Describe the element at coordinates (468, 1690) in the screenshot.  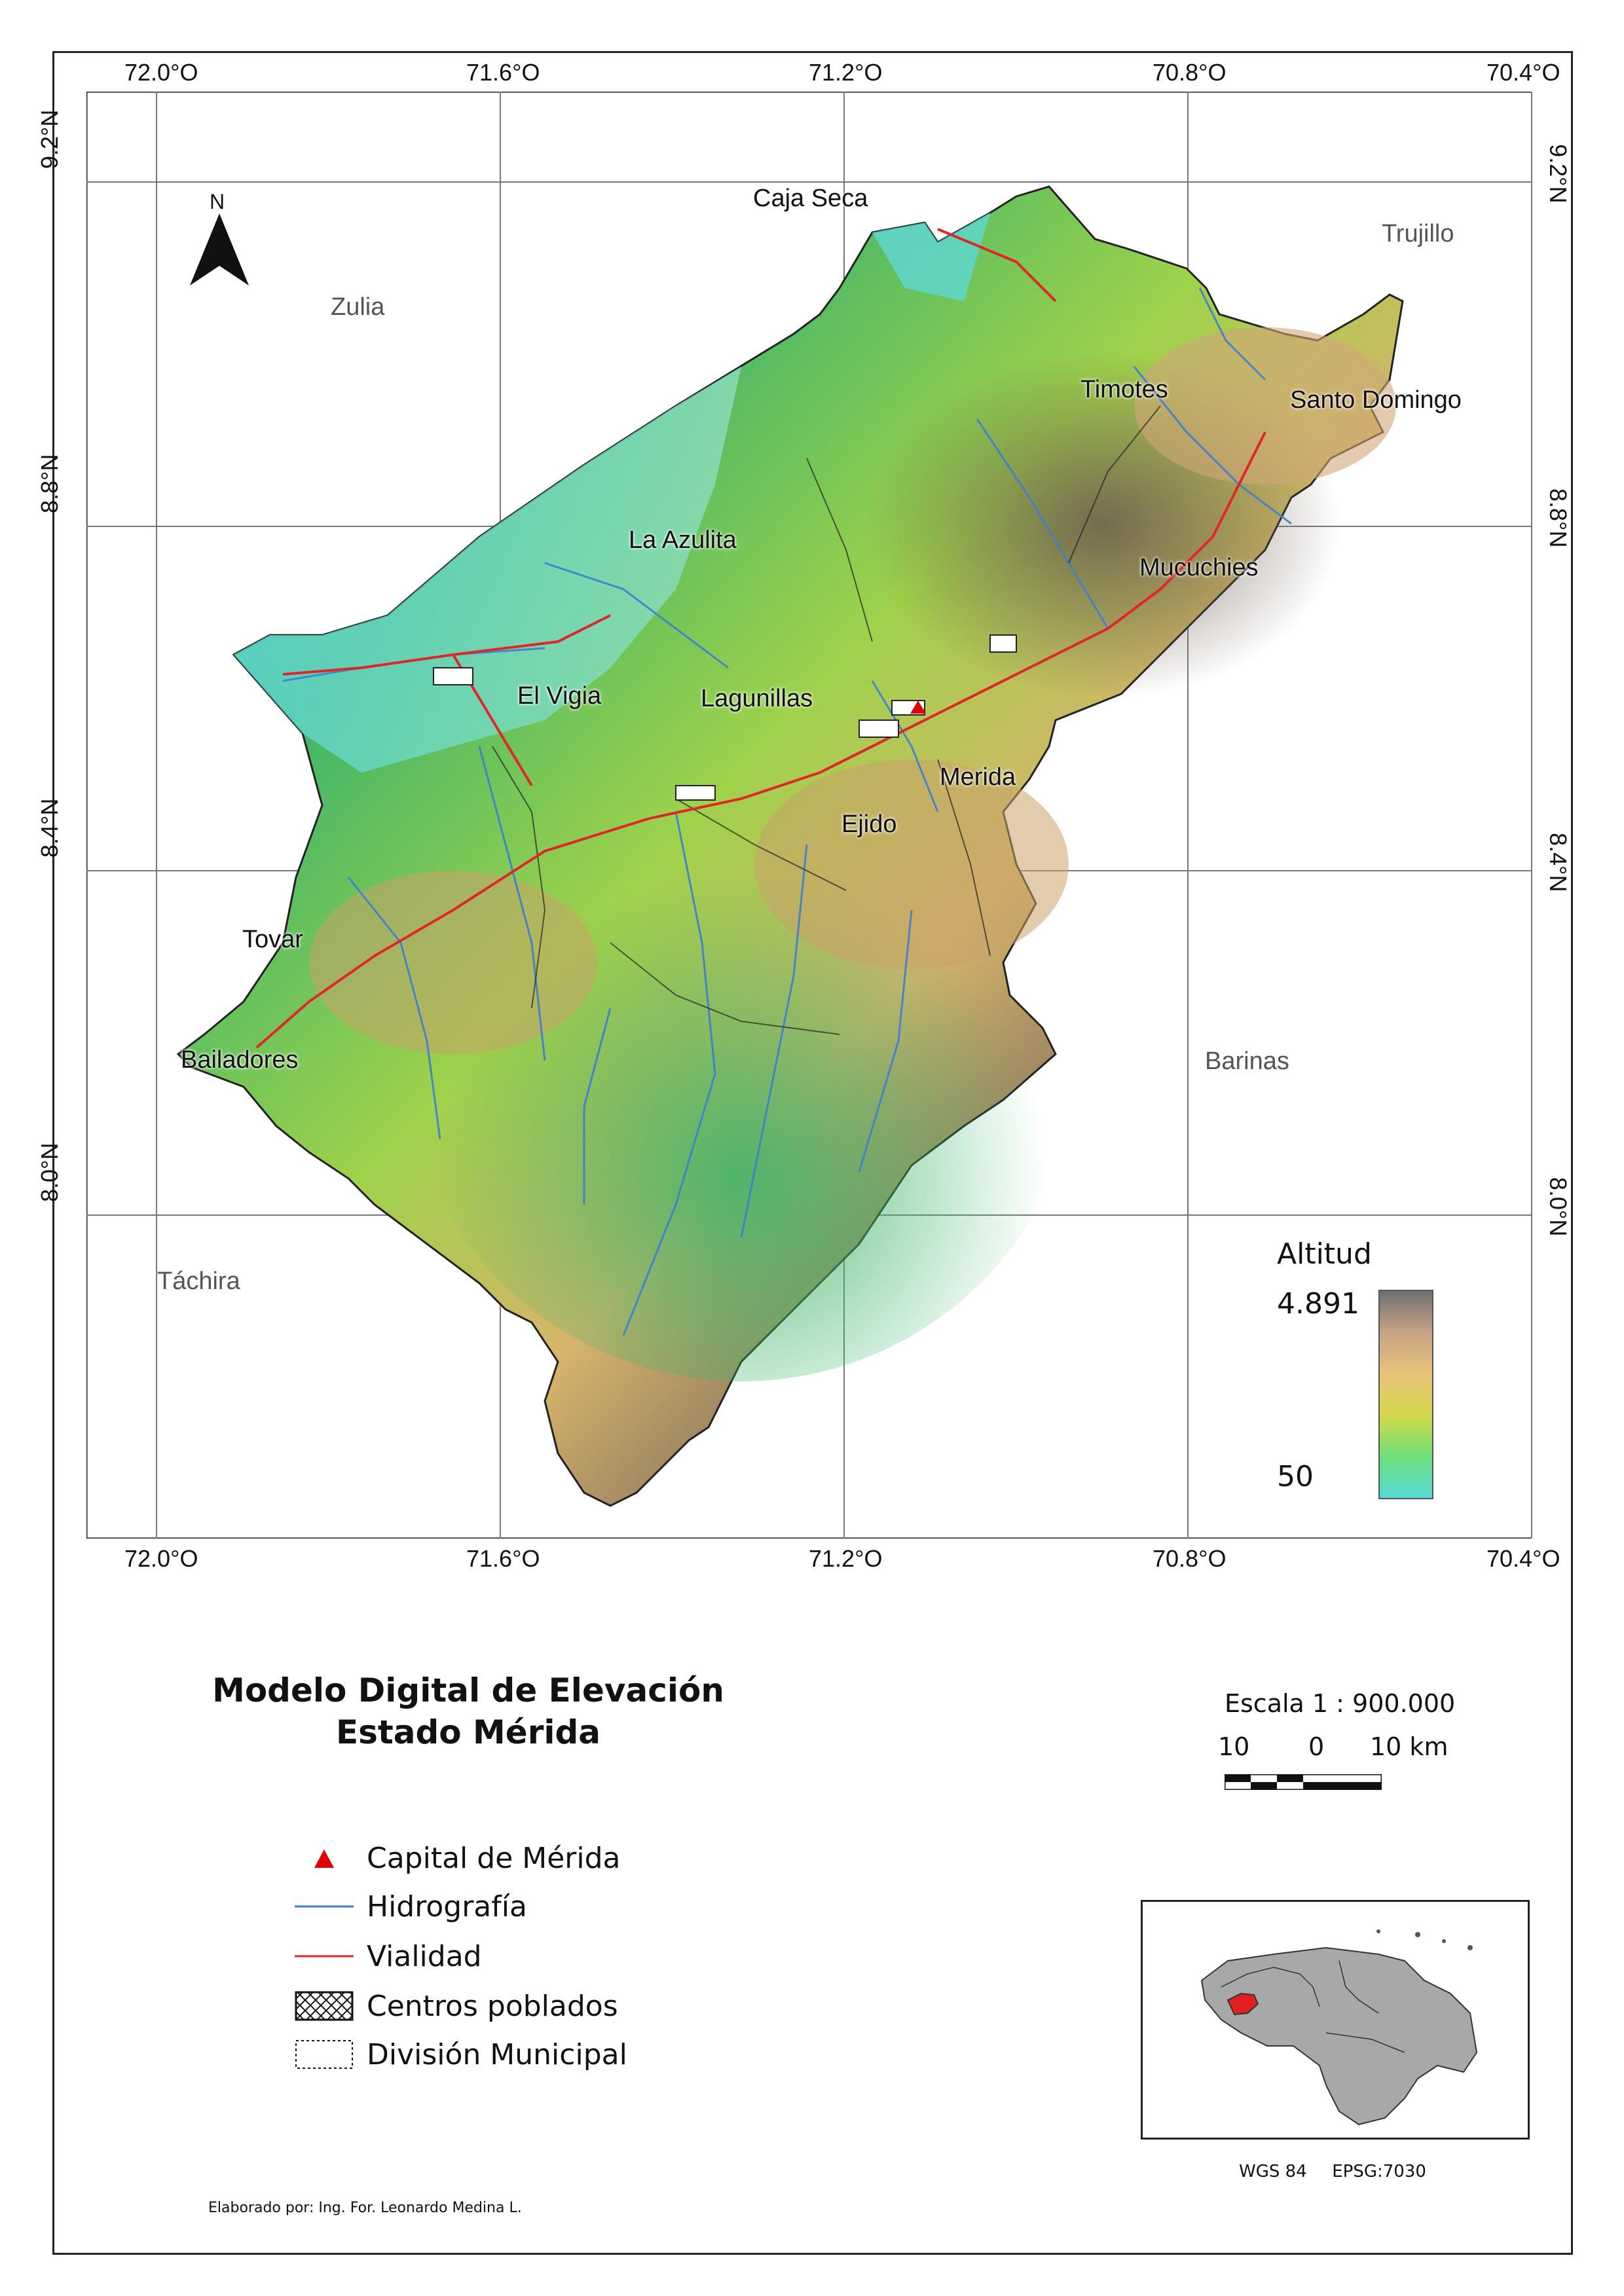
I see `map-title-line1: Modelo Digital de Elevación` at that location.